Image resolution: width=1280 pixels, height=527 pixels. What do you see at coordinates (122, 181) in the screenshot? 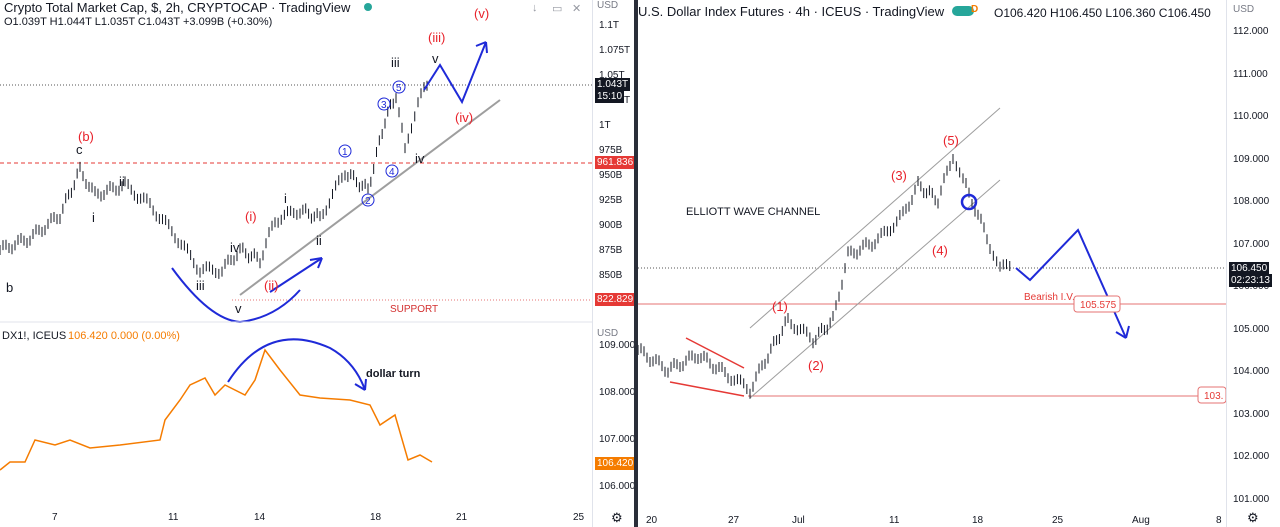
I see `wave-label-ii: ii` at bounding box center [122, 181].